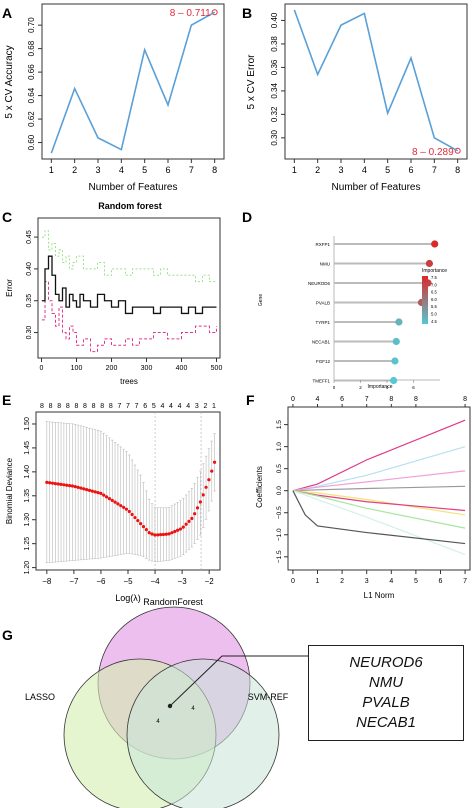 The width and height of the screenshot is (474, 808). Describe the element at coordinates (27, 448) in the screenshot. I see `y-tick-label: 1.45` at that location.